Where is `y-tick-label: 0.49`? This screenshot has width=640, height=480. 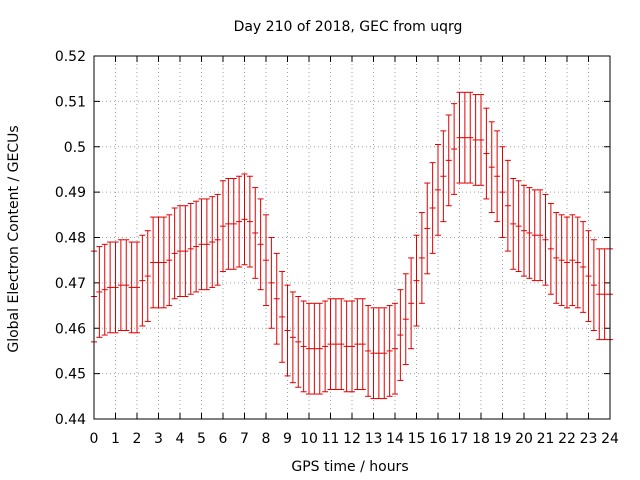
y-tick-label: 0.49 is located at coordinates (70, 193).